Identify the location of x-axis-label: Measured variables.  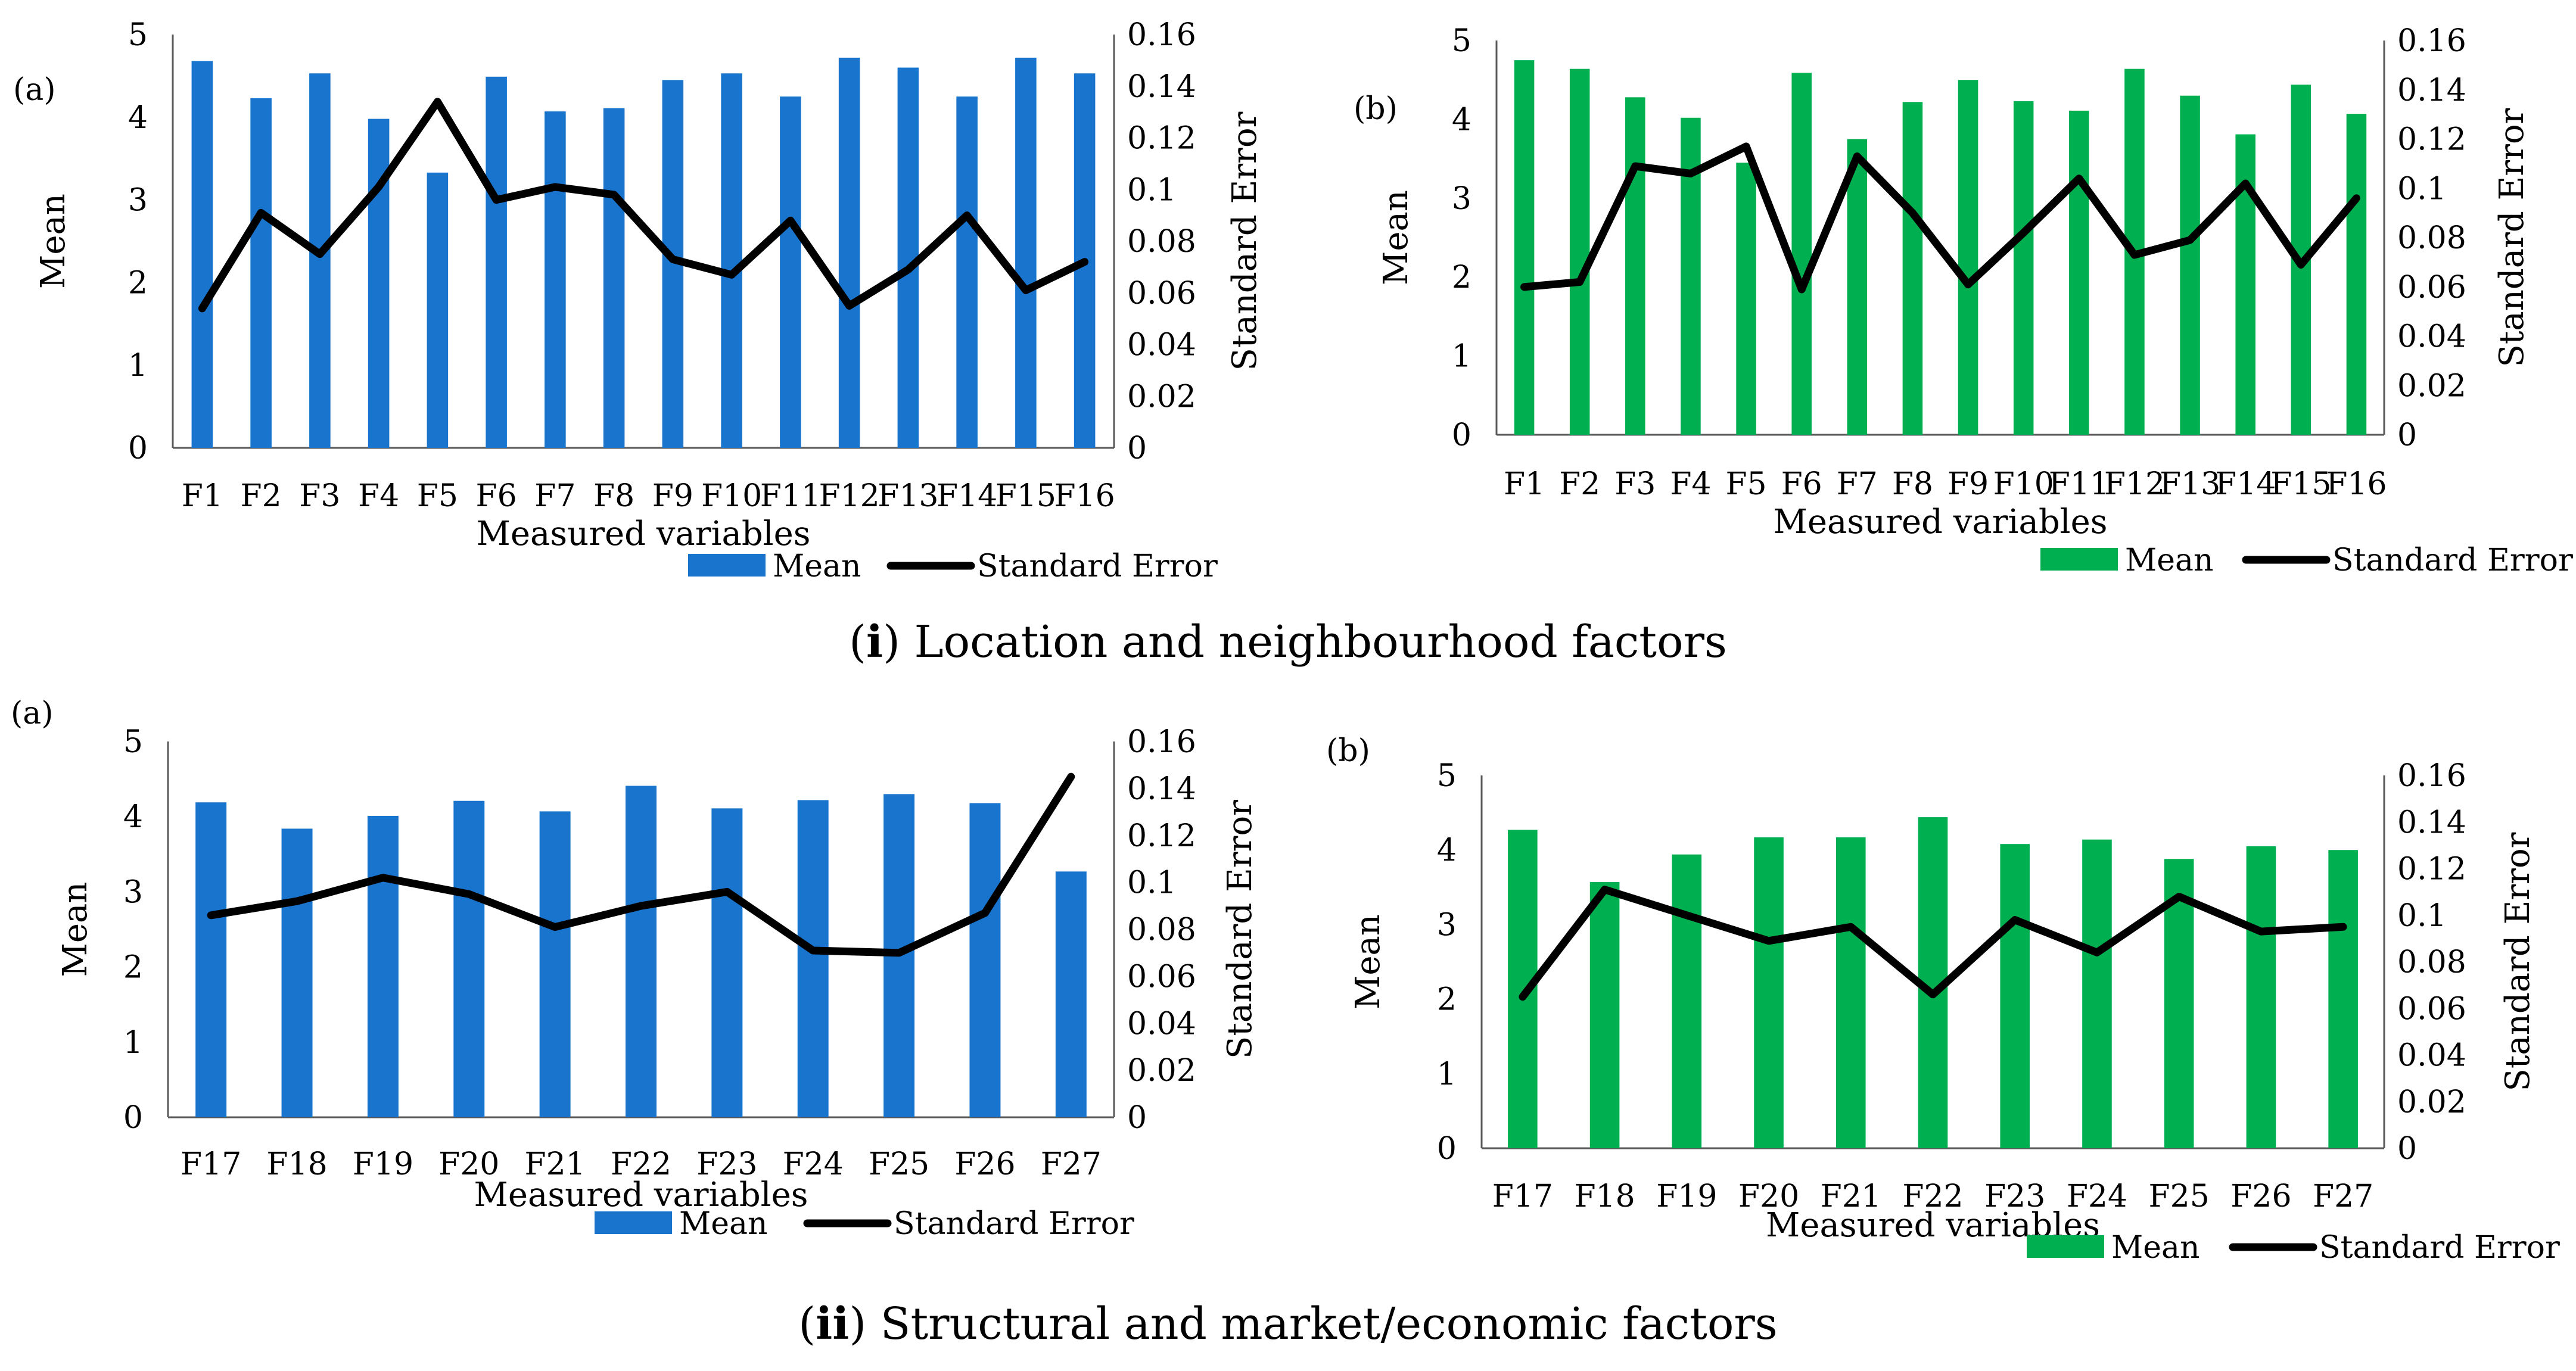
(641, 1195).